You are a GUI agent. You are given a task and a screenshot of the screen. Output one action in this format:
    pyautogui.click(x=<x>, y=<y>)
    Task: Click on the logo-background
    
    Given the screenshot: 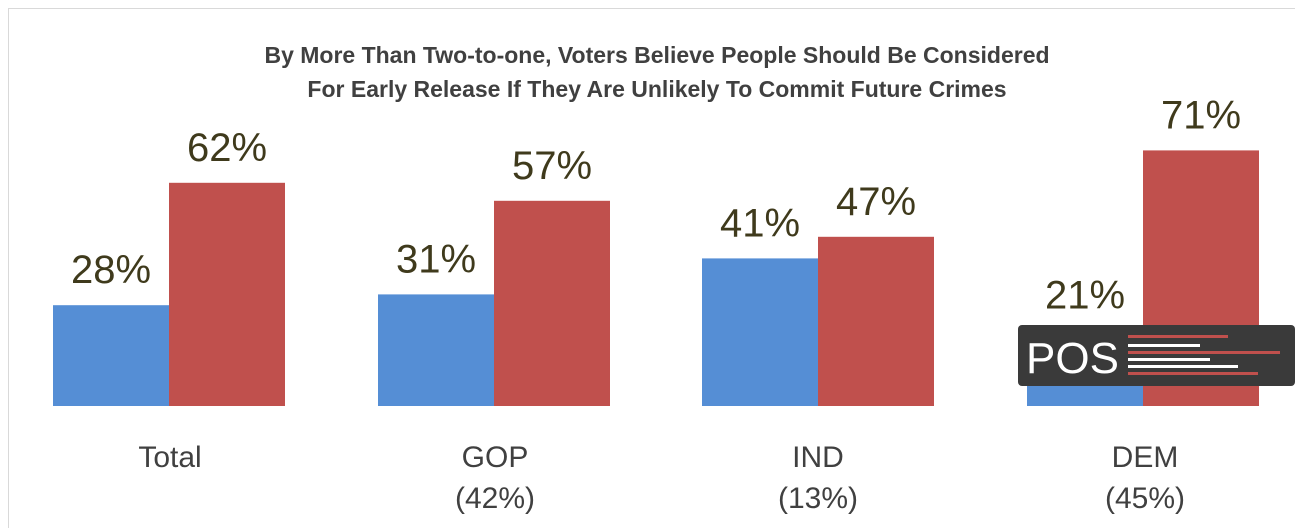 What is the action you would take?
    pyautogui.click(x=1156, y=355)
    